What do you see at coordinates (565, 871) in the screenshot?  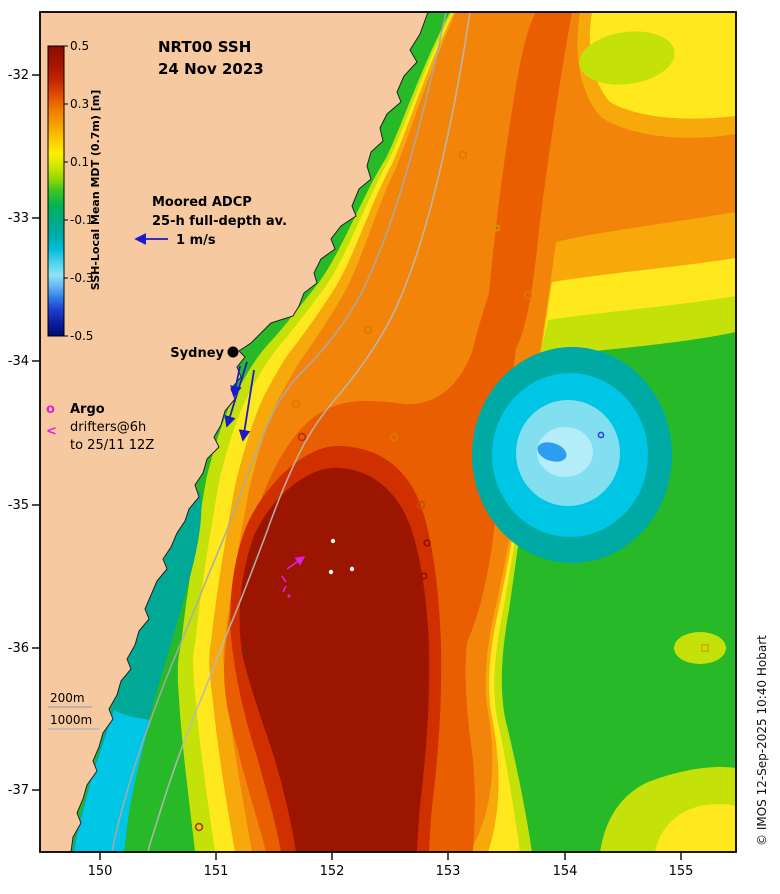 I see `x-tick-label: 154` at bounding box center [565, 871].